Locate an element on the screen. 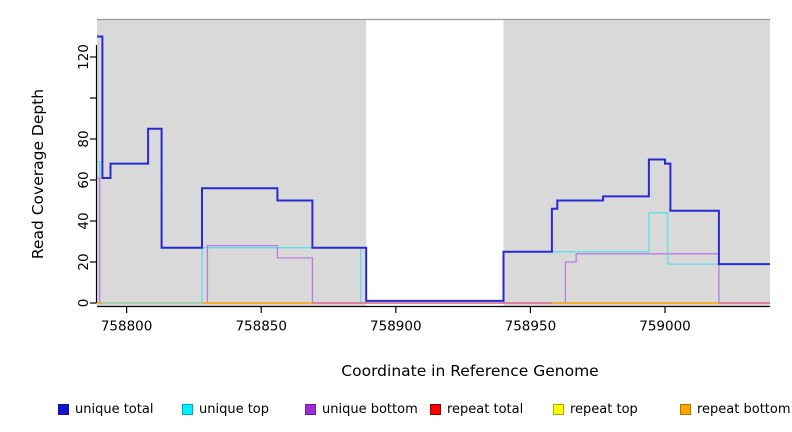 The height and width of the screenshot is (432, 792). x-axis-title: Coordinate in Reference Genome is located at coordinates (470, 371).